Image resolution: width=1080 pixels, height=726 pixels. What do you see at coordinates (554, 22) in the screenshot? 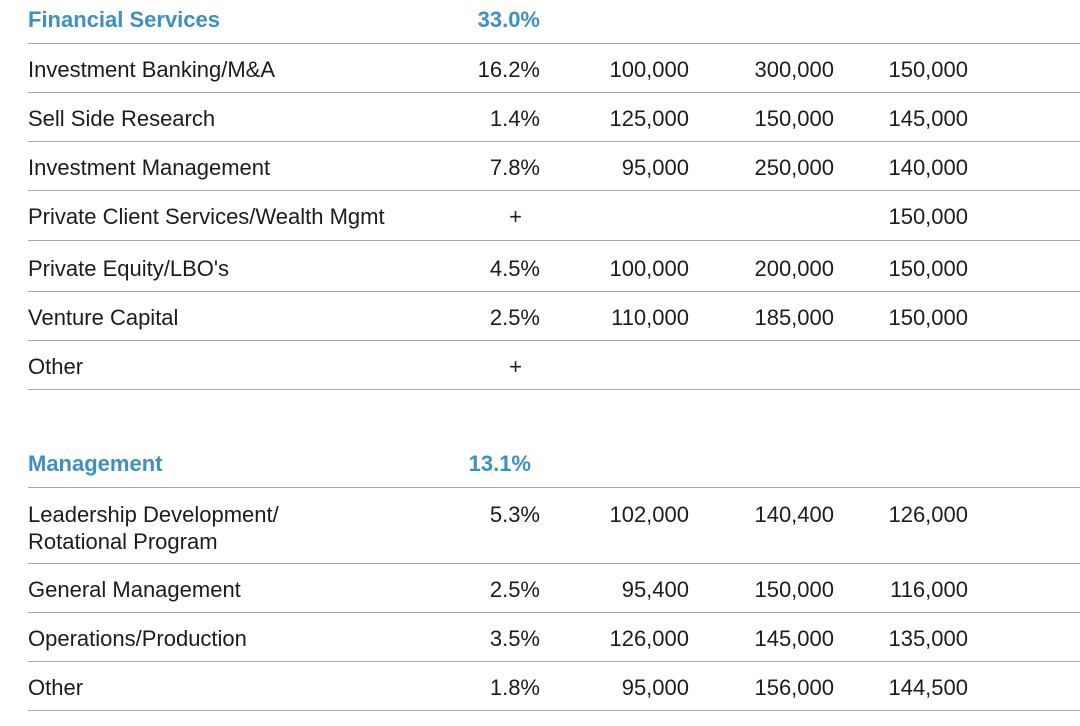
I see `section-header-financial-services: Financial Services 33.0%` at bounding box center [554, 22].